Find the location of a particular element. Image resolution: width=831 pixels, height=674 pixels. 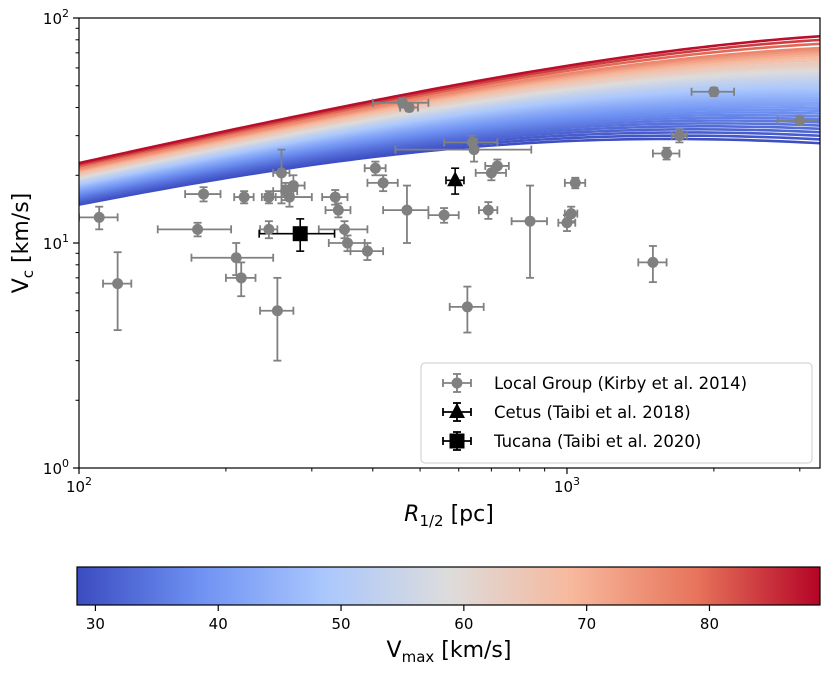

x-axis-label: R1/2 [pc] is located at coordinates (449, 516).